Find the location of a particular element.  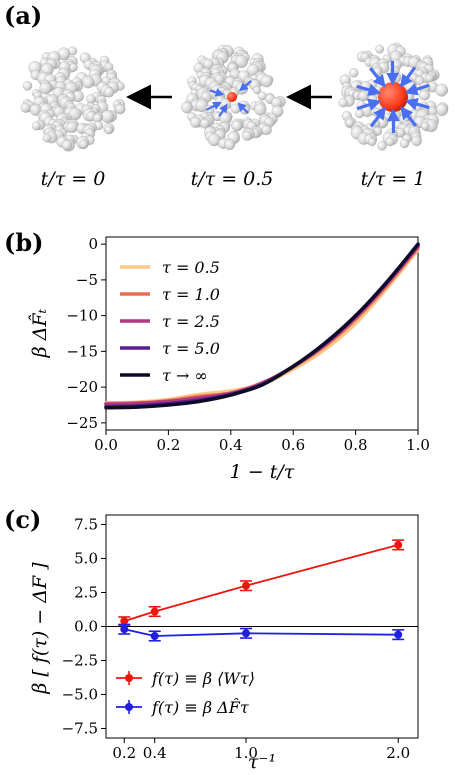

legend-label: τ = 1.0 is located at coordinates (191, 294).